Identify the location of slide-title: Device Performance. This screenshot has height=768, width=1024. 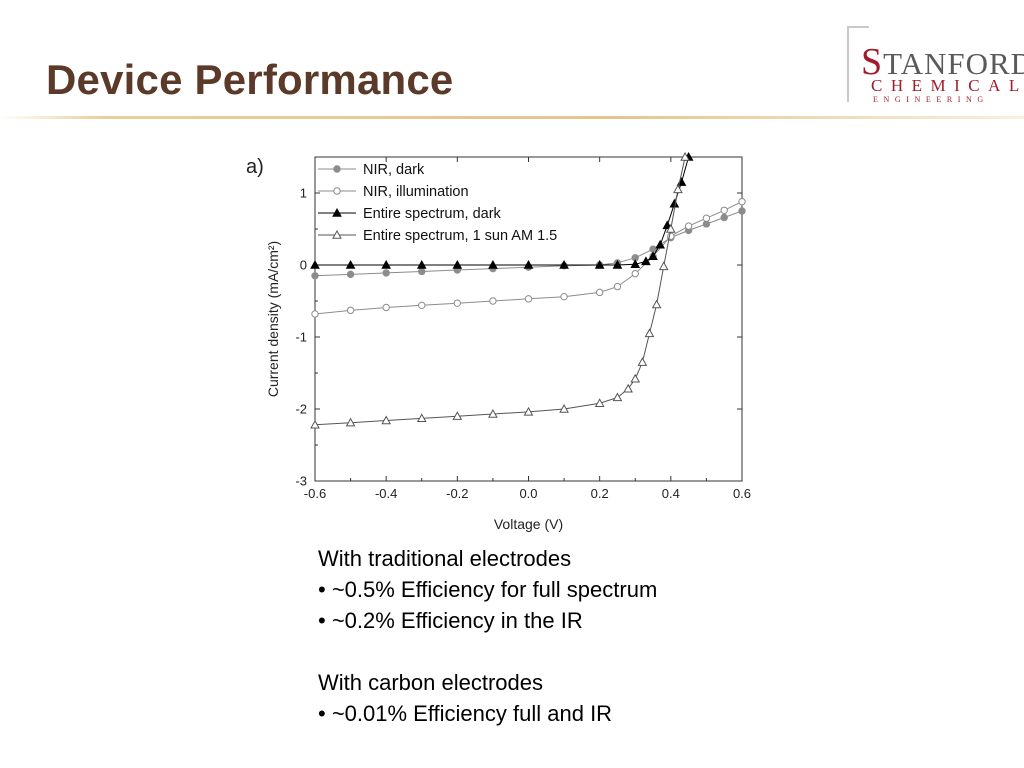
(250, 79).